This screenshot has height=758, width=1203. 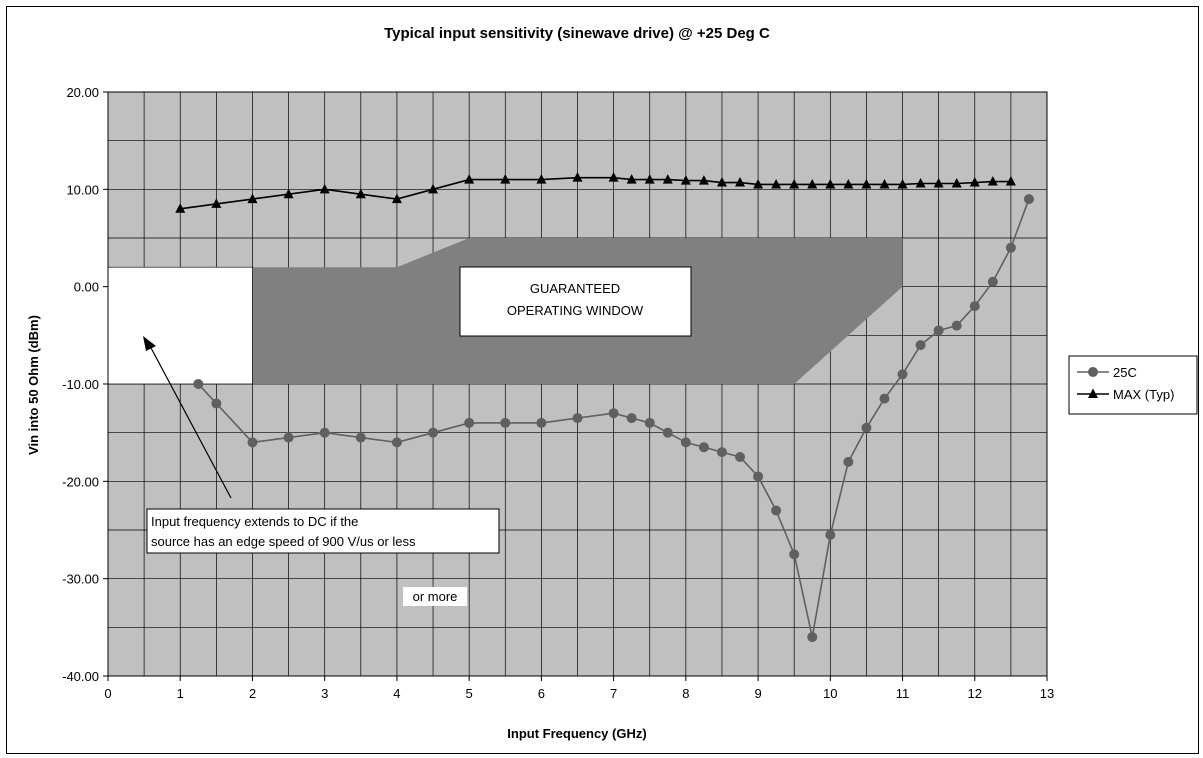 I want to click on y-tick-label: -20.00, so click(x=80, y=481).